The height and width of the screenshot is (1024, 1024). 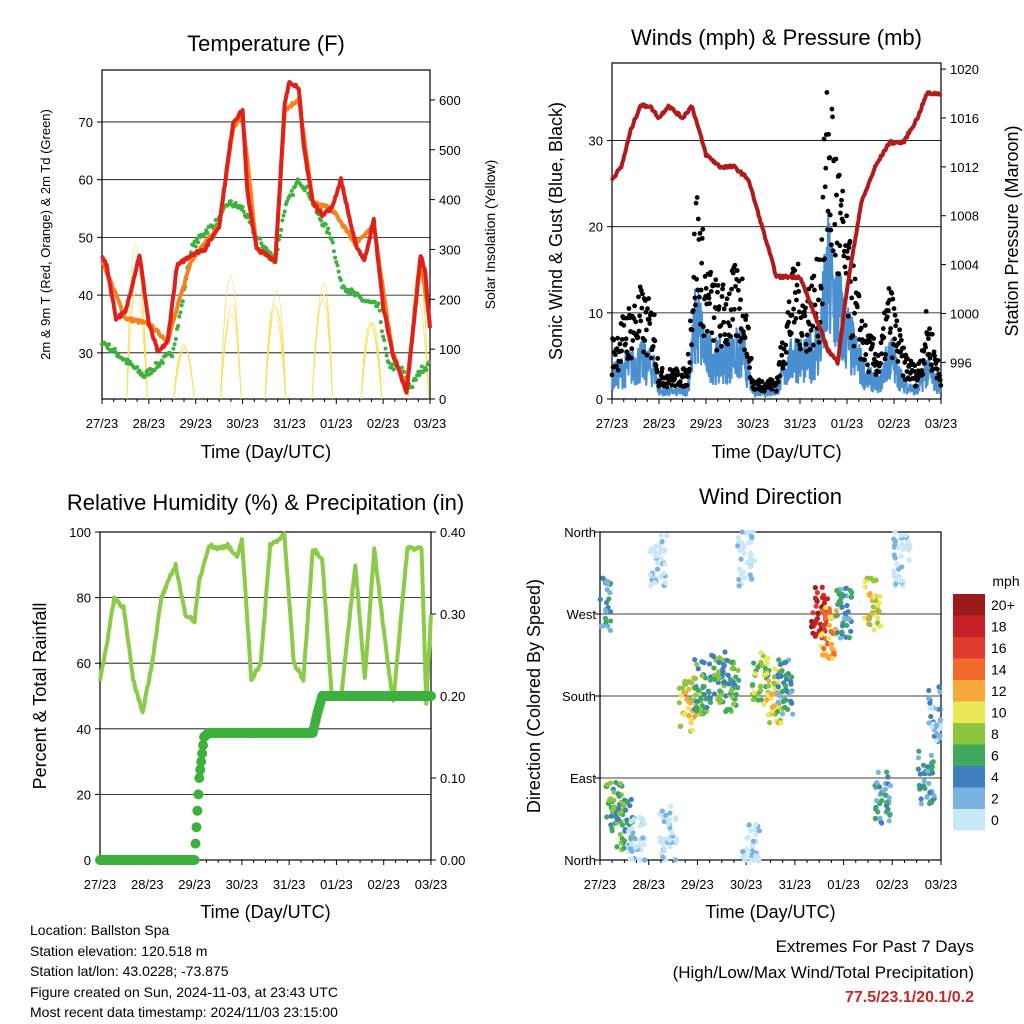 I want to click on x-tick-label: 31/23, so click(x=289, y=884).